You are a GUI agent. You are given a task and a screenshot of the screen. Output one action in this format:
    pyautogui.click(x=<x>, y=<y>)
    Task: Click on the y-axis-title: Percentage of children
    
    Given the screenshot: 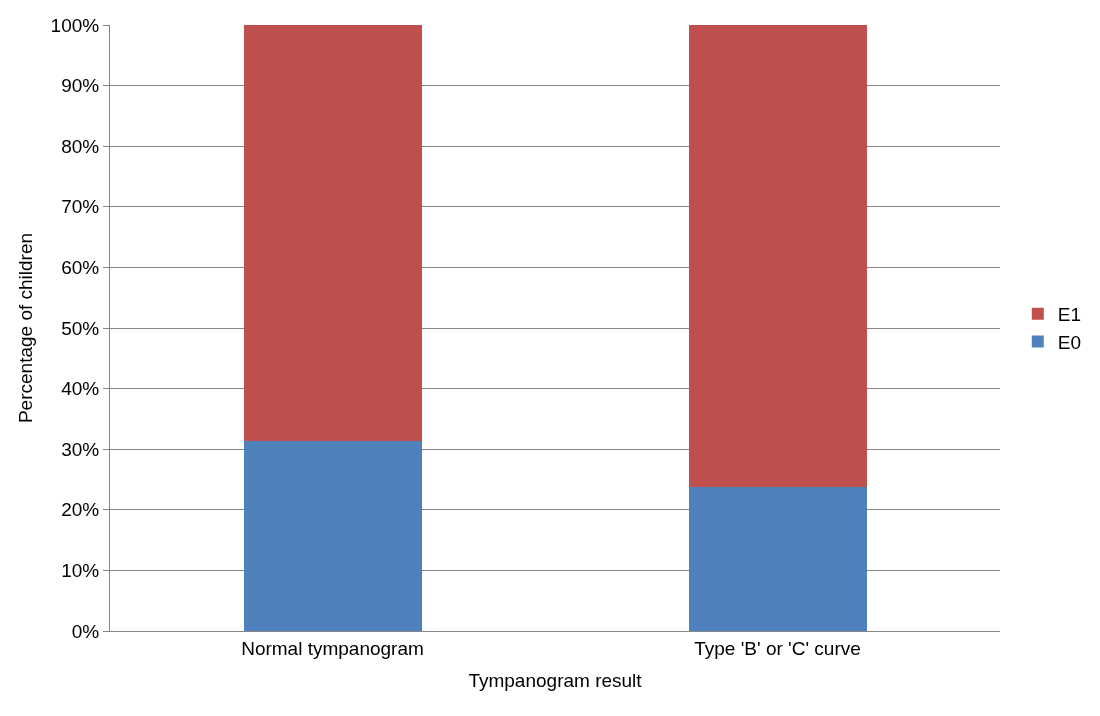 What is the action you would take?
    pyautogui.click(x=26, y=328)
    